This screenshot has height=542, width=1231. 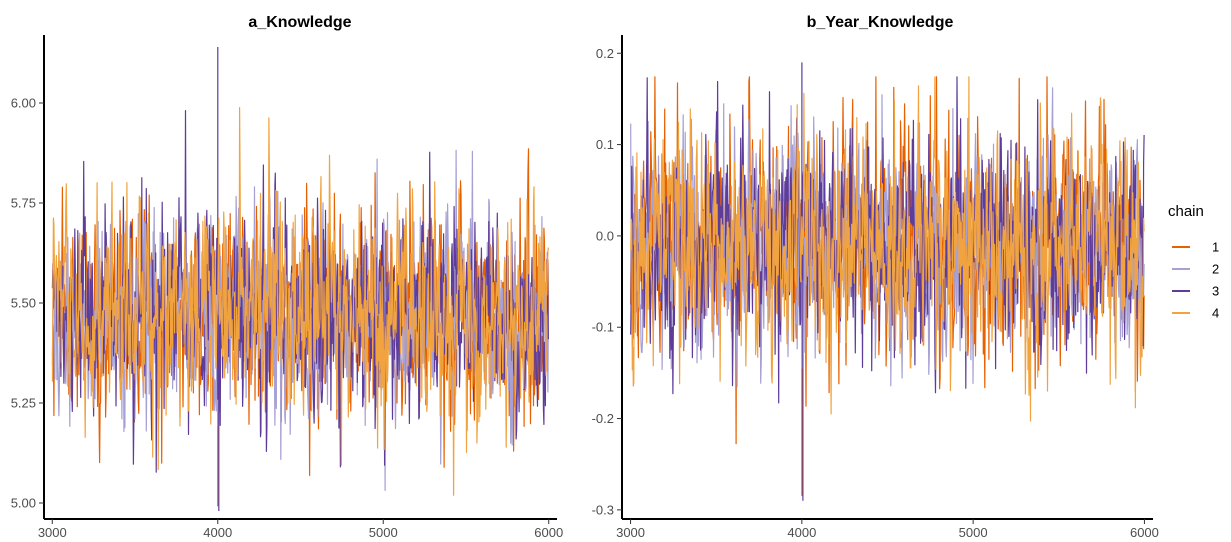 What do you see at coordinates (605, 235) in the screenshot?
I see `y-tick-label: 0.0` at bounding box center [605, 235].